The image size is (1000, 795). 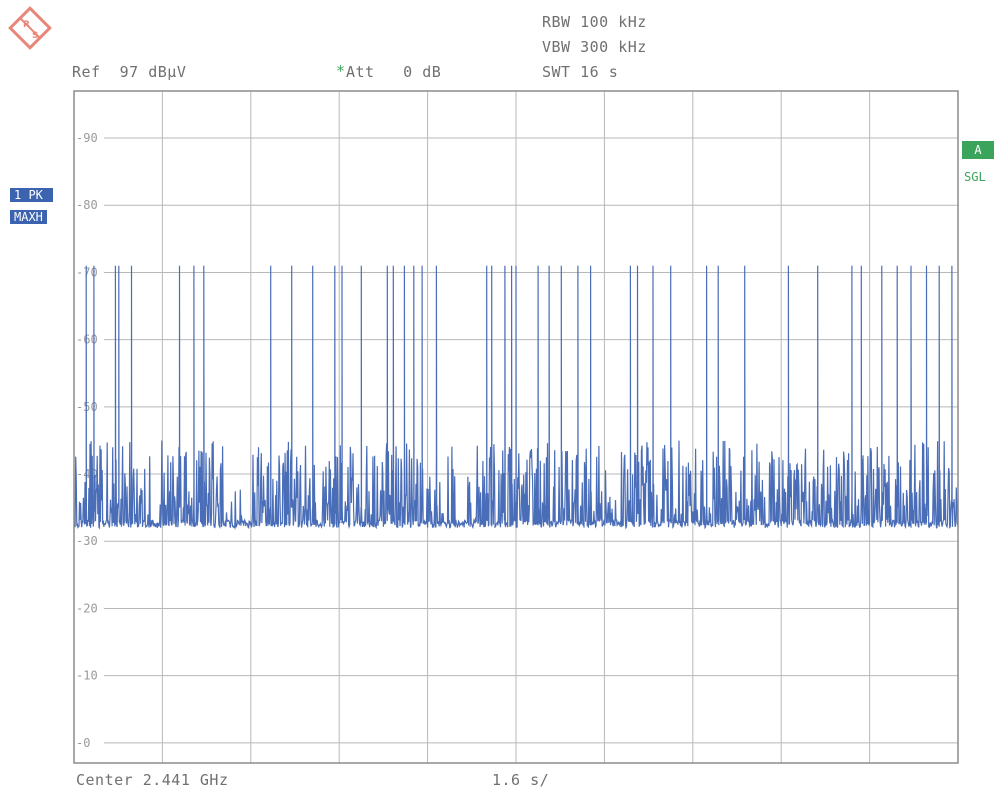 What do you see at coordinates (87, 676) in the screenshot?
I see `y-tick-label: -10` at bounding box center [87, 676].